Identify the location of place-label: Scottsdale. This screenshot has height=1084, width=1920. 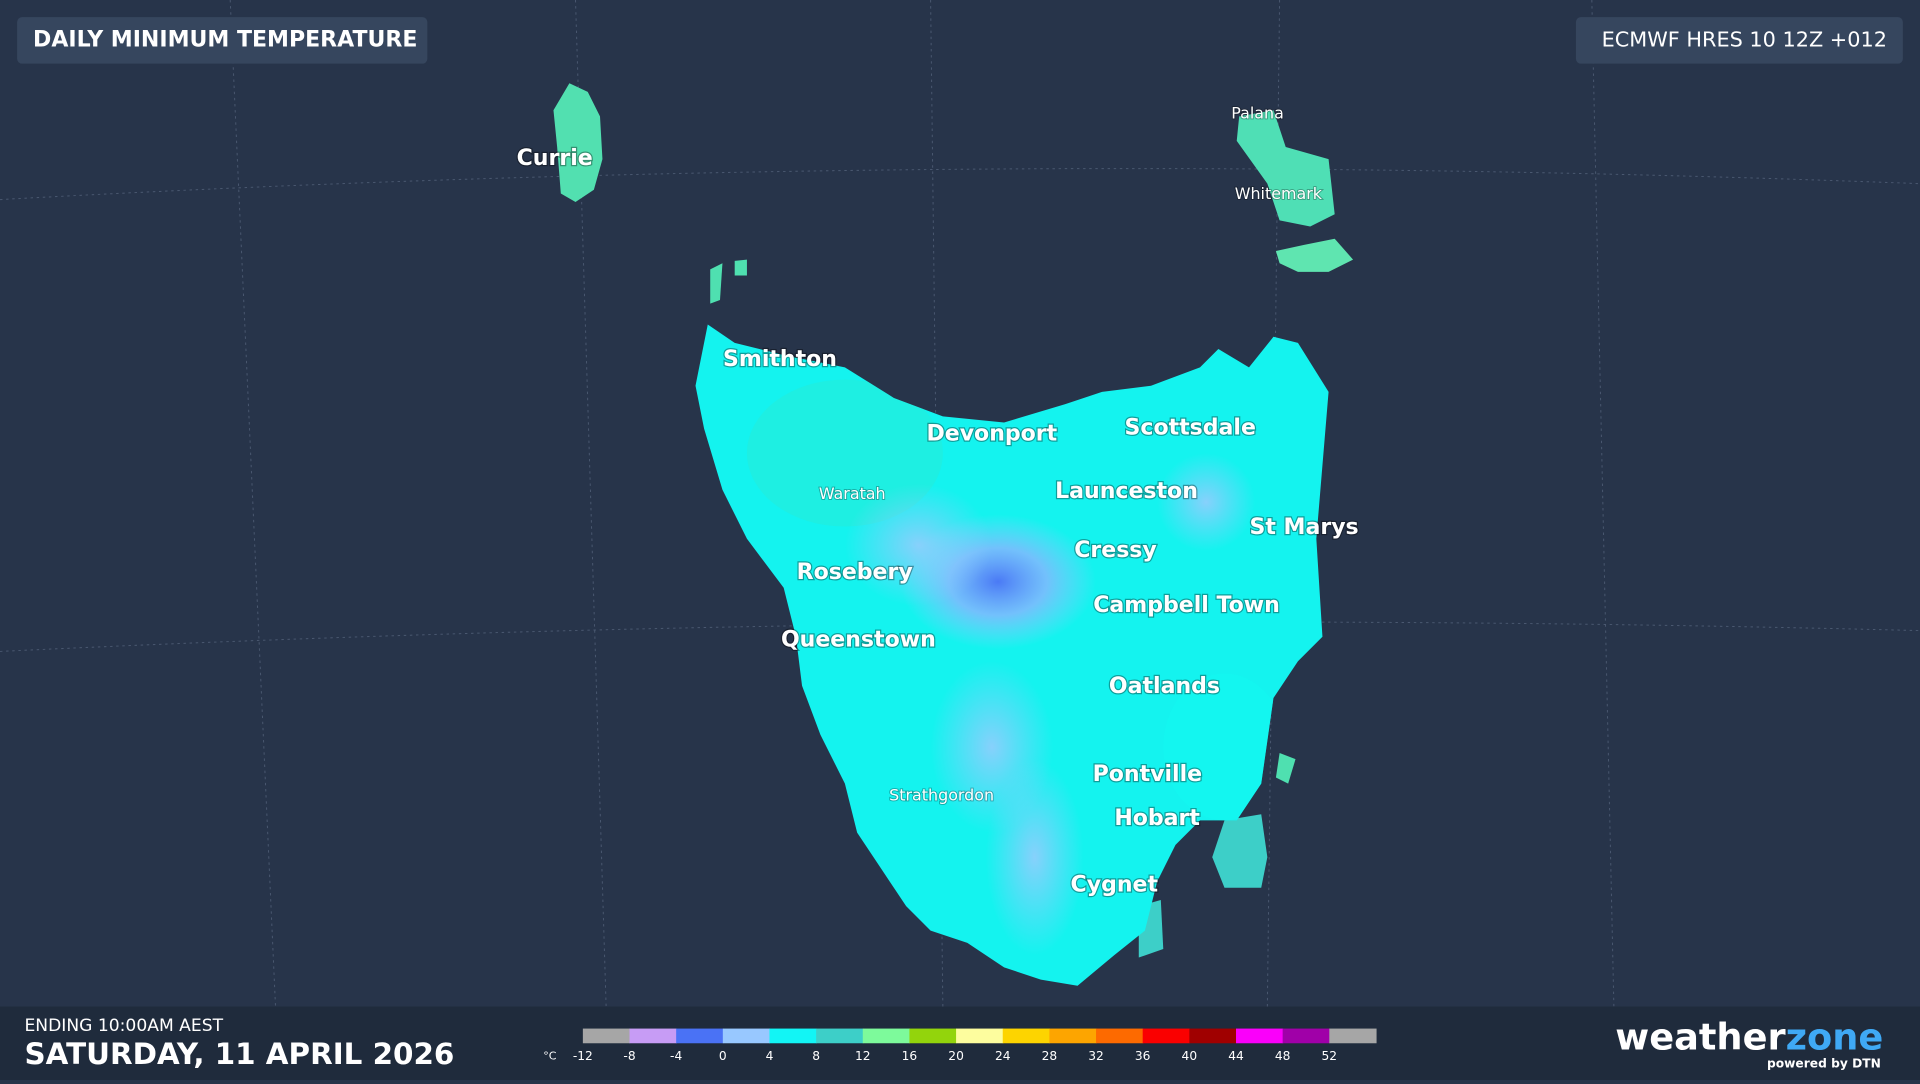
(1190, 428).